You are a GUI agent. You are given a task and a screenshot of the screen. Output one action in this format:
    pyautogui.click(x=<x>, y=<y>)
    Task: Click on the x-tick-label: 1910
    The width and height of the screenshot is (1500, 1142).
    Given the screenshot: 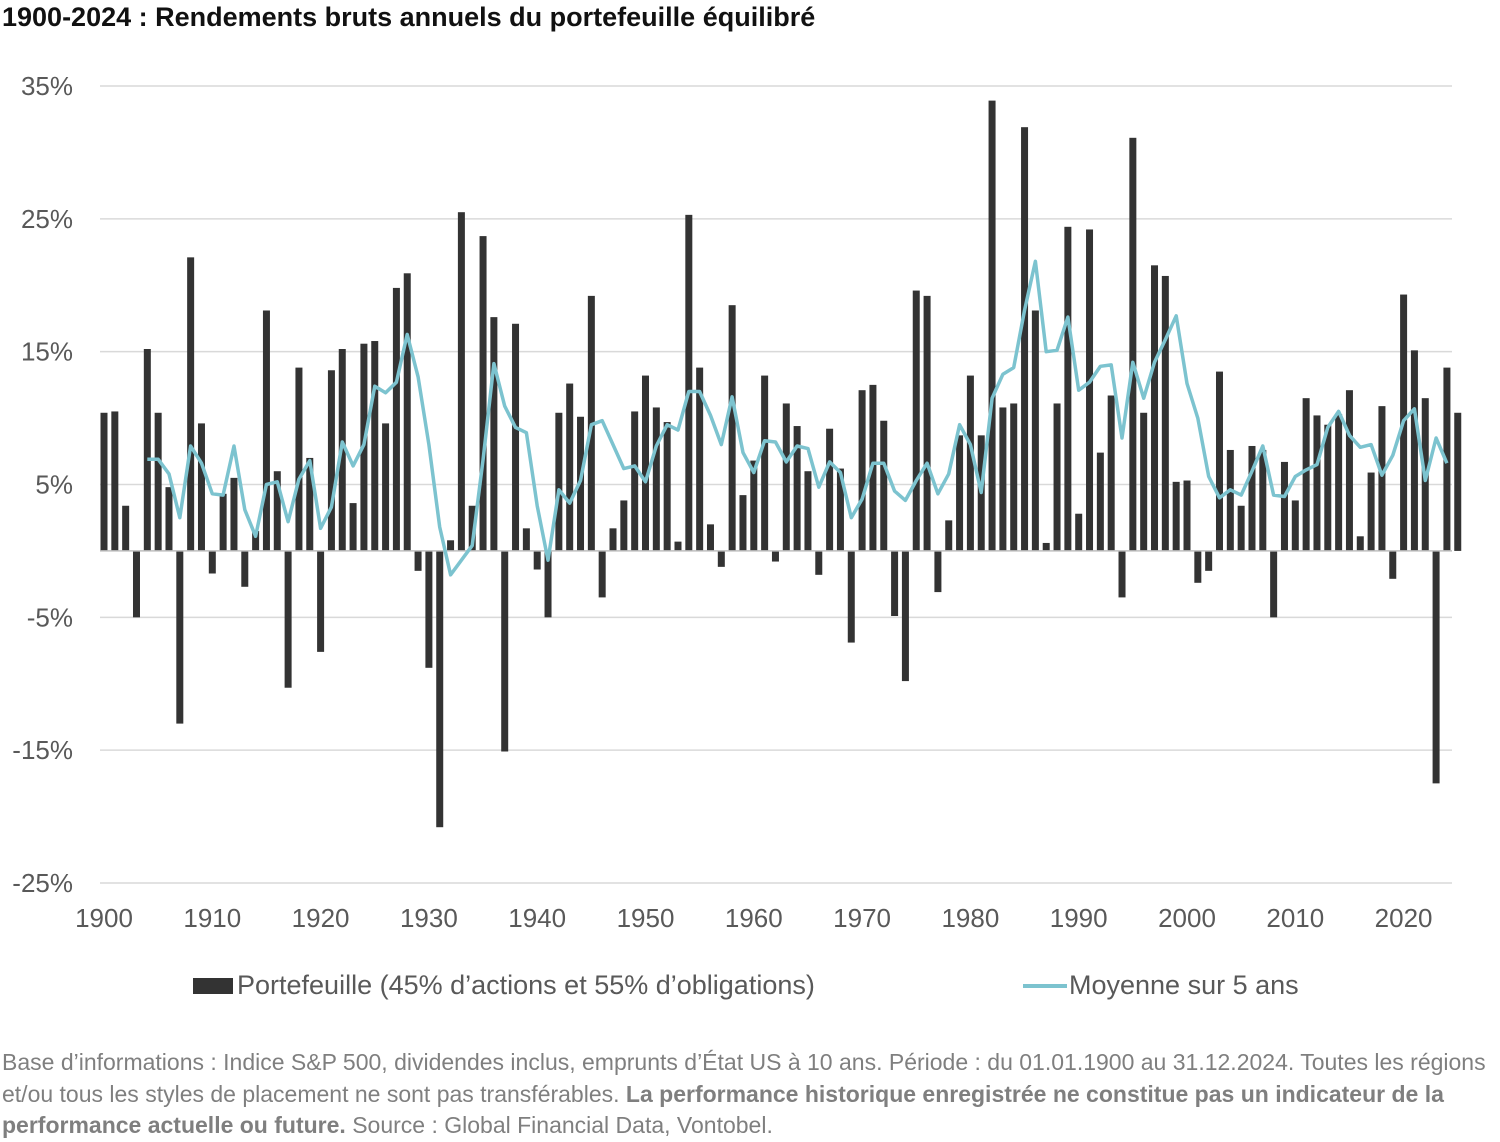 What is the action you would take?
    pyautogui.click(x=212, y=918)
    